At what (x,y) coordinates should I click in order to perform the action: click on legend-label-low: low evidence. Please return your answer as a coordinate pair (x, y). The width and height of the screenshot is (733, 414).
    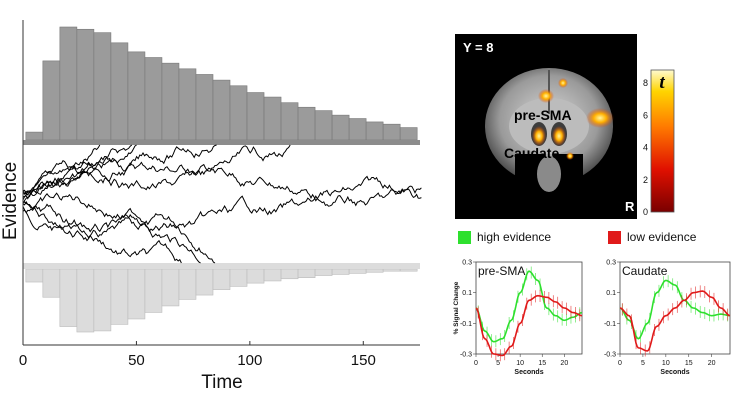
    Looking at the image, I should click on (662, 237).